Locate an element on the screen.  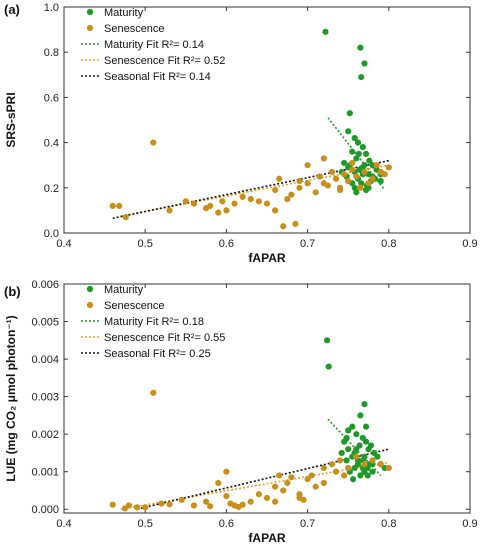
panel-label: (b) is located at coordinates (12, 291).